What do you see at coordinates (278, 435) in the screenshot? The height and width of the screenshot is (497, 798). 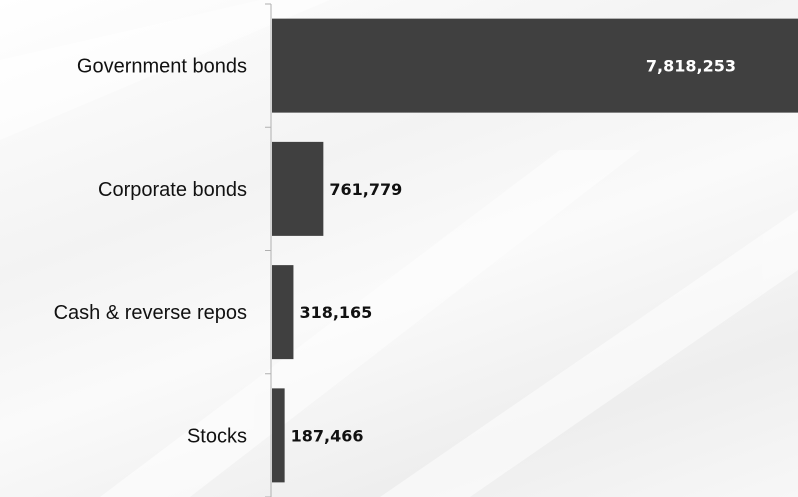 I see `bar-stocks` at bounding box center [278, 435].